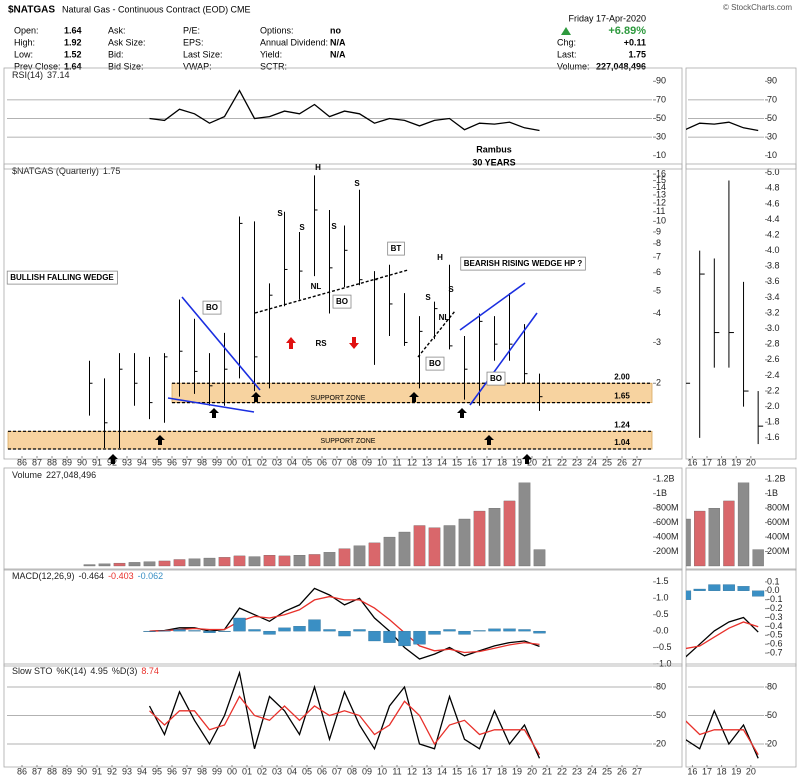 The image size is (800, 779). Describe the element at coordinates (127, 462) in the screenshot. I see `x-tick-label: 93` at that location.